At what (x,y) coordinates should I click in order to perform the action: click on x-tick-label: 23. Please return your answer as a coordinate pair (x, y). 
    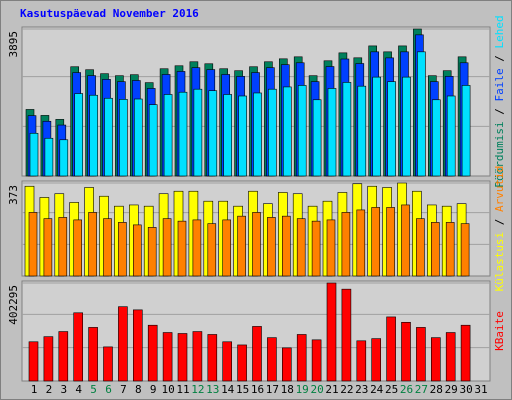
    Looking at the image, I should click on (361, 389).